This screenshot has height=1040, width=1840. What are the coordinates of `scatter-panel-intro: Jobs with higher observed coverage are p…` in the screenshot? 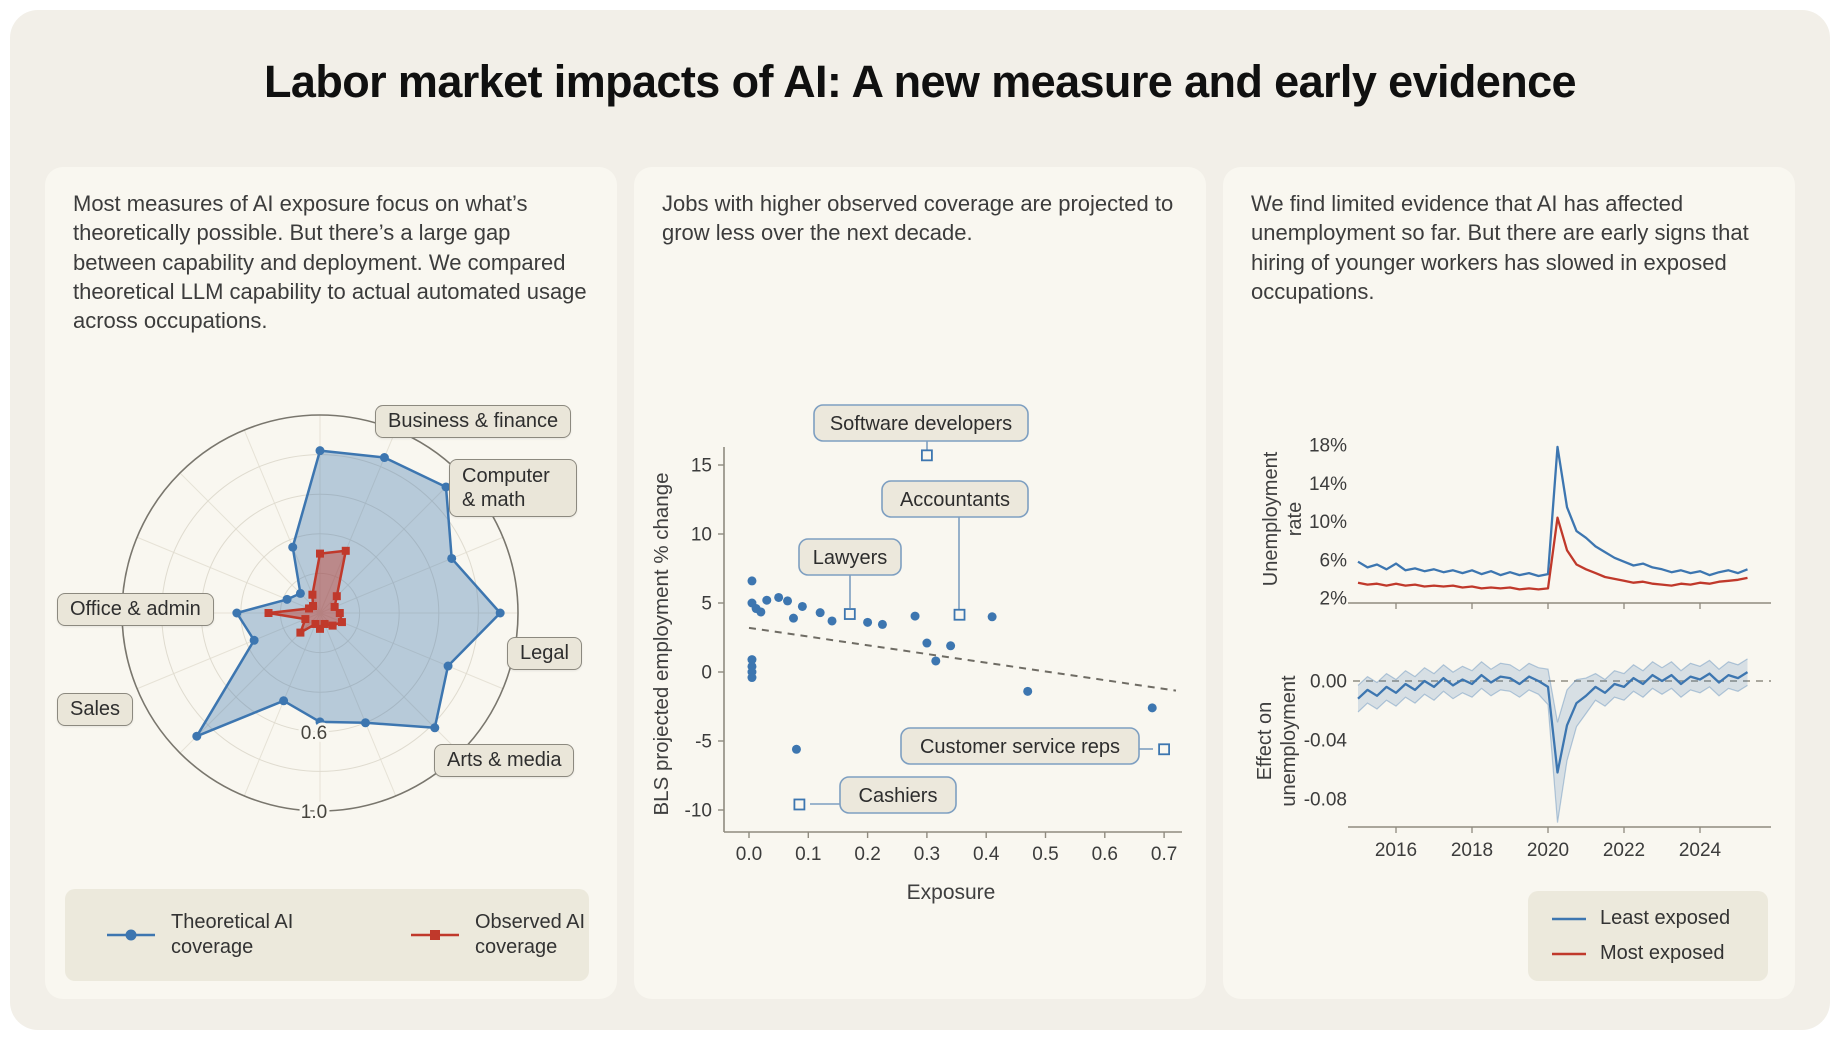 It's located at (918, 218).